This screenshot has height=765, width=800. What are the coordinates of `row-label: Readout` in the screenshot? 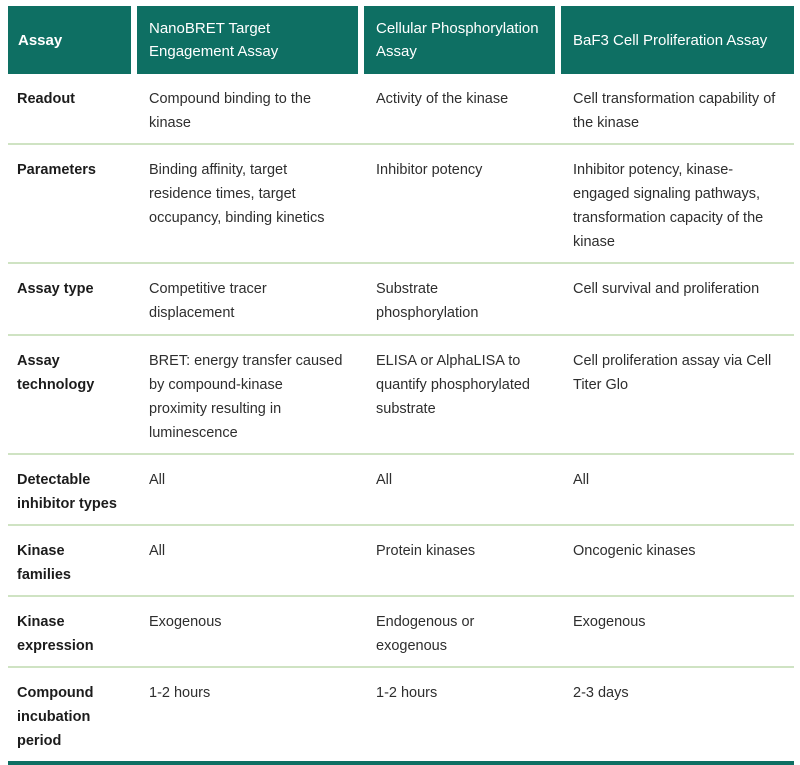 It's located at (46, 99).